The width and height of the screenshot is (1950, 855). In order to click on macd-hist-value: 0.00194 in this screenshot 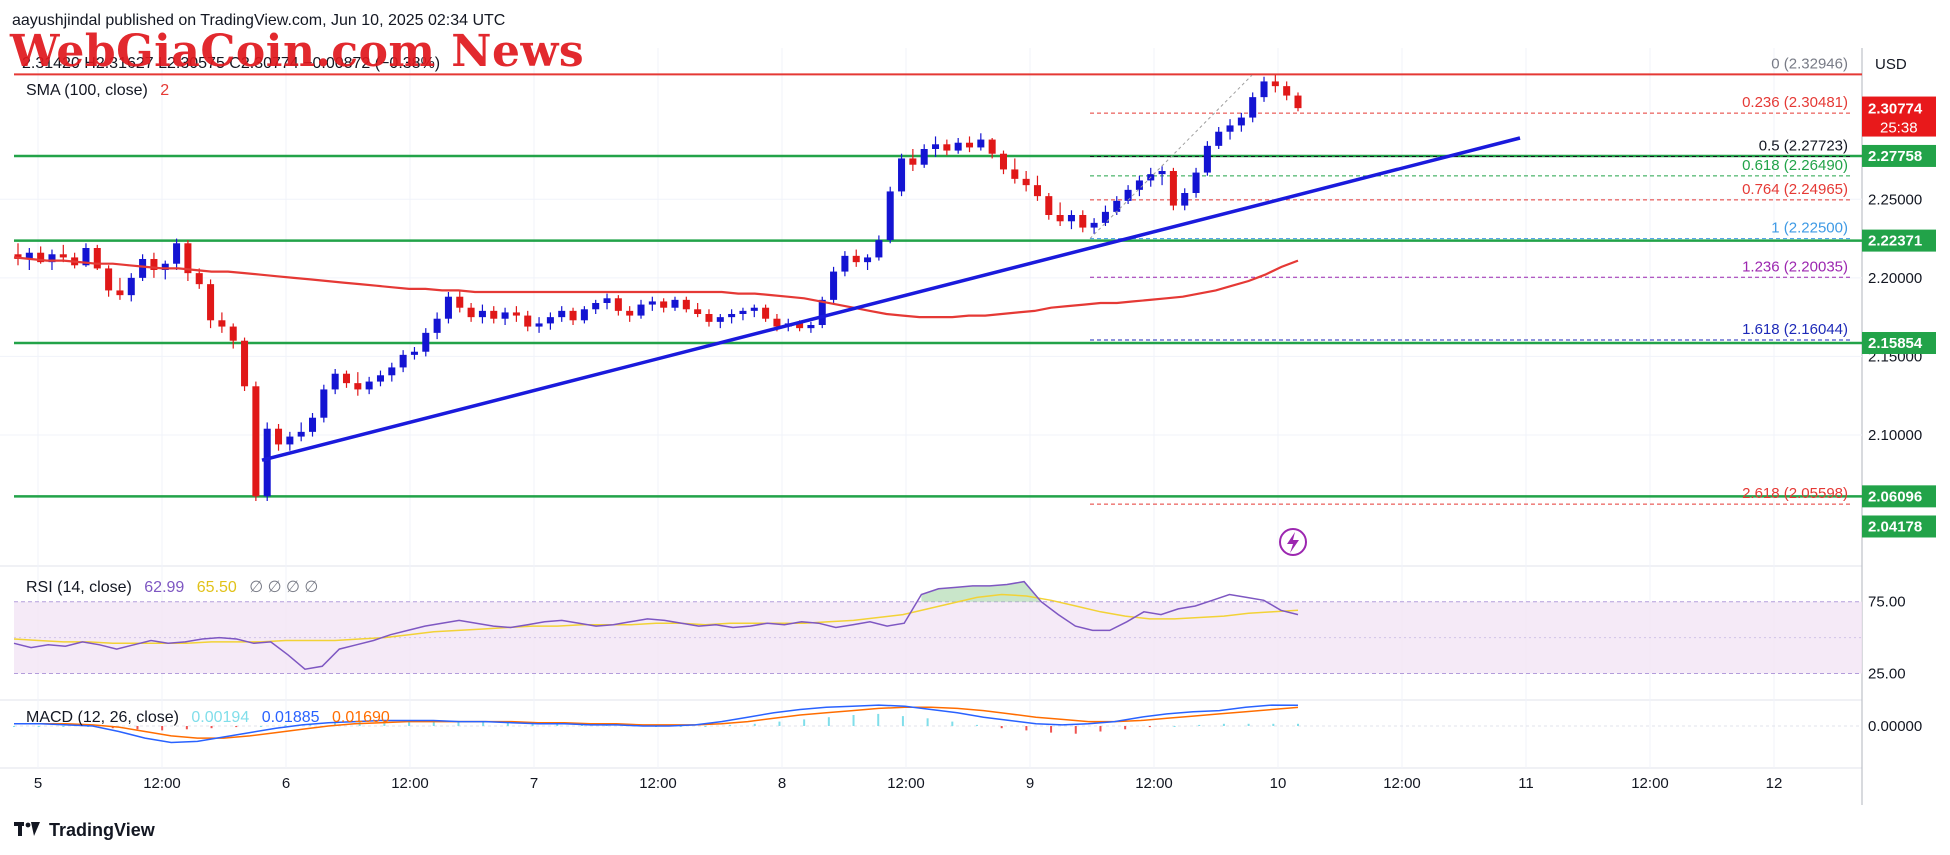, I will do `click(220, 717)`.